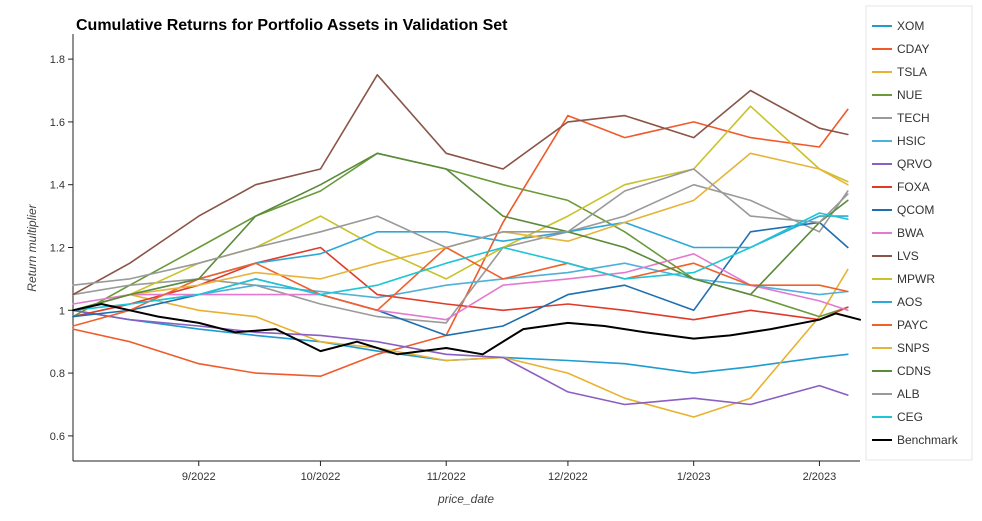  What do you see at coordinates (909, 95) in the screenshot?
I see `legend-label: NUE` at bounding box center [909, 95].